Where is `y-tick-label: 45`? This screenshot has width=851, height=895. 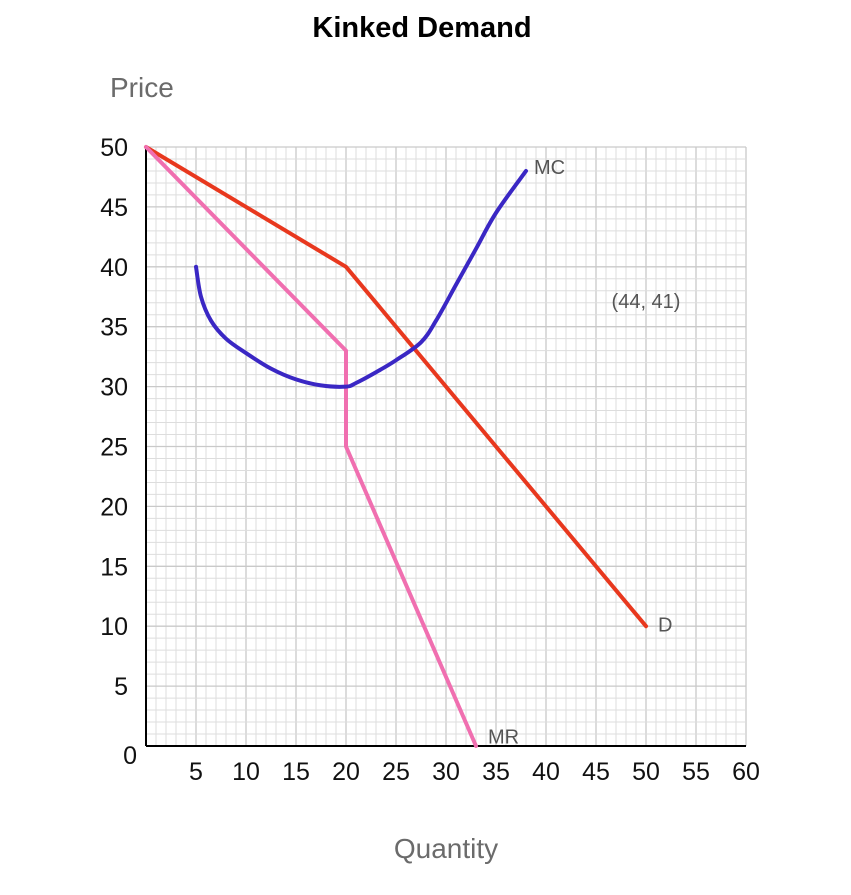
y-tick-label: 45 is located at coordinates (114, 208).